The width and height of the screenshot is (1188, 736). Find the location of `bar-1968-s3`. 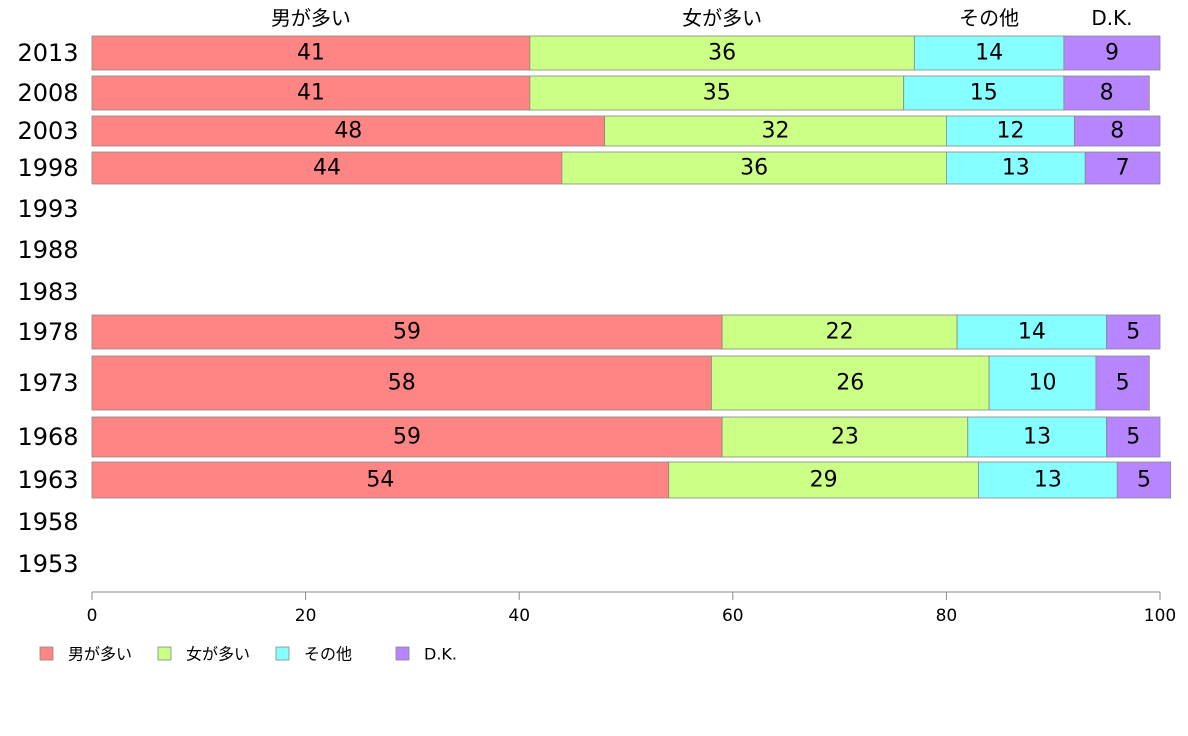

bar-1968-s3 is located at coordinates (1133, 437).